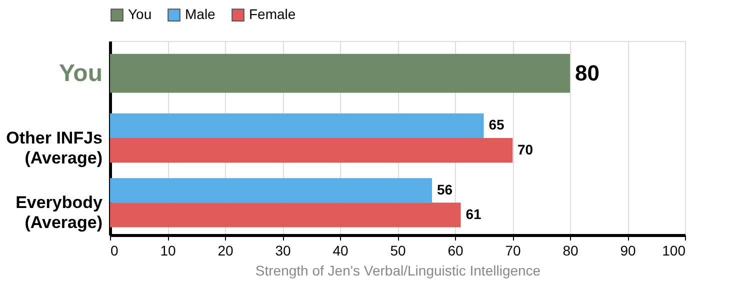 This screenshot has height=300, width=729. Describe the element at coordinates (628, 250) in the screenshot. I see `x-tick-label: 90` at that location.